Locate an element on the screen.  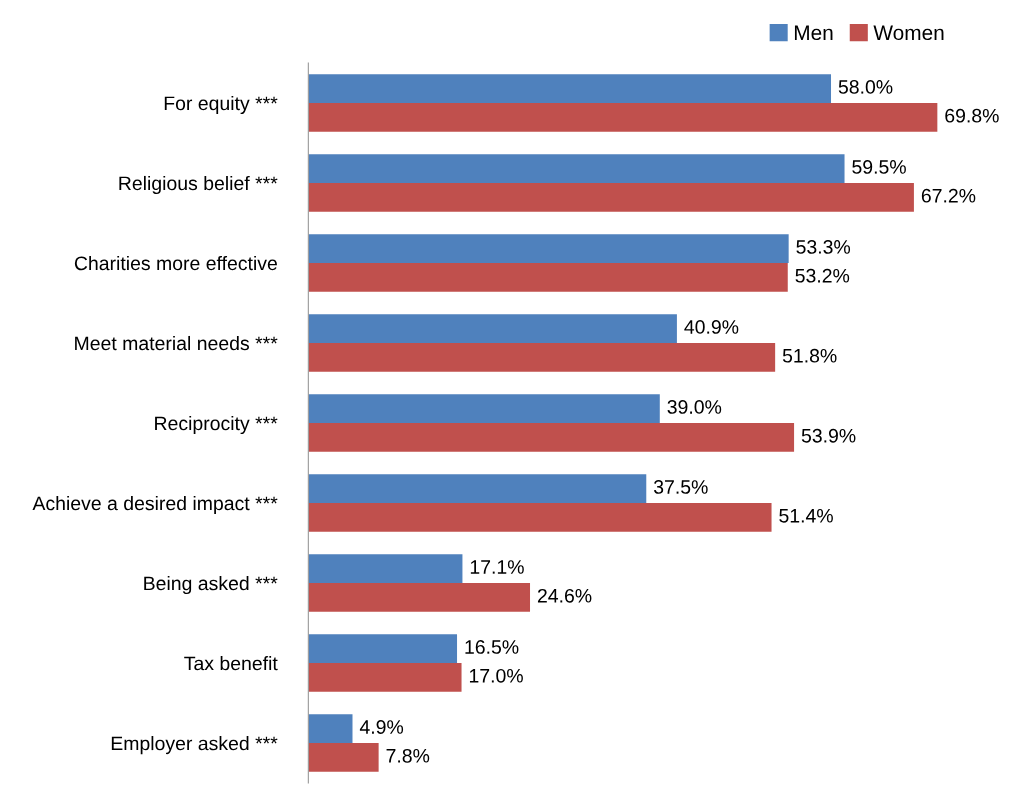
data-label: 53.3% is located at coordinates (823, 247).